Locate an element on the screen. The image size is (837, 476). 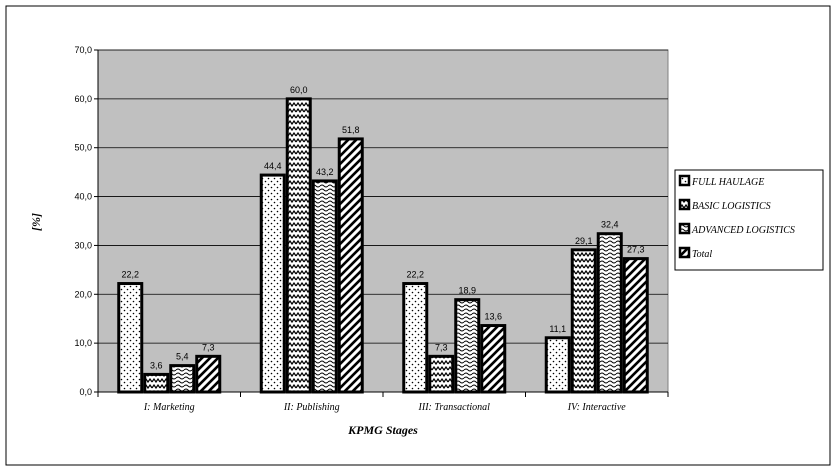
x-axis-title: KPMG Stages is located at coordinates (382, 430).